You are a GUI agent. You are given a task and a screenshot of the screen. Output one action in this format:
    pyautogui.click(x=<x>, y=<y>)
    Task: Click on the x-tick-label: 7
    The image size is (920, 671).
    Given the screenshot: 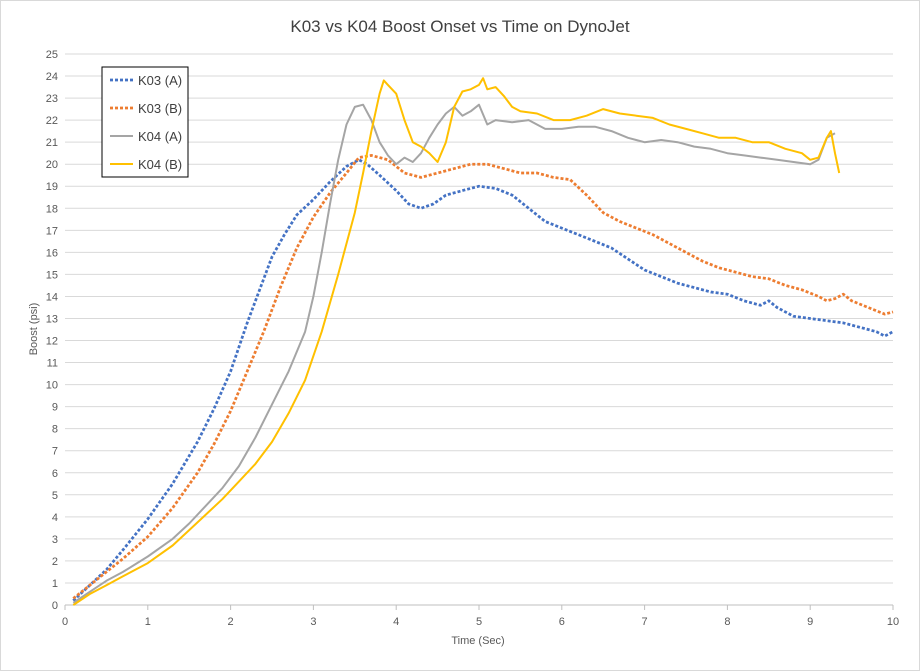 What is the action you would take?
    pyautogui.click(x=645, y=622)
    